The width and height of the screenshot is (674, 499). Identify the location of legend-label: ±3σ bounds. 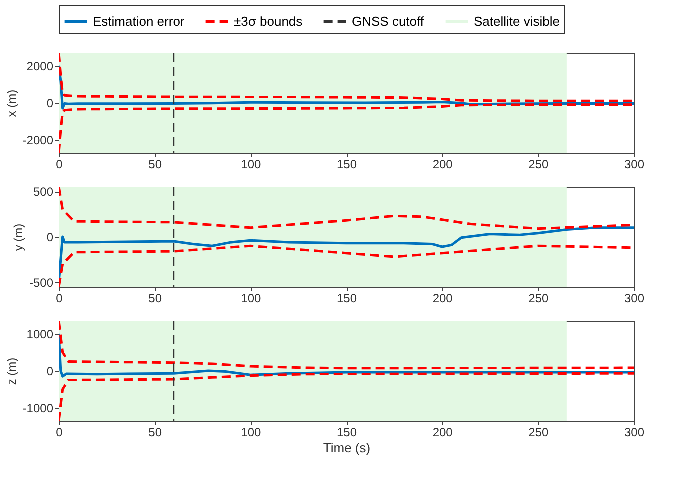
(269, 21).